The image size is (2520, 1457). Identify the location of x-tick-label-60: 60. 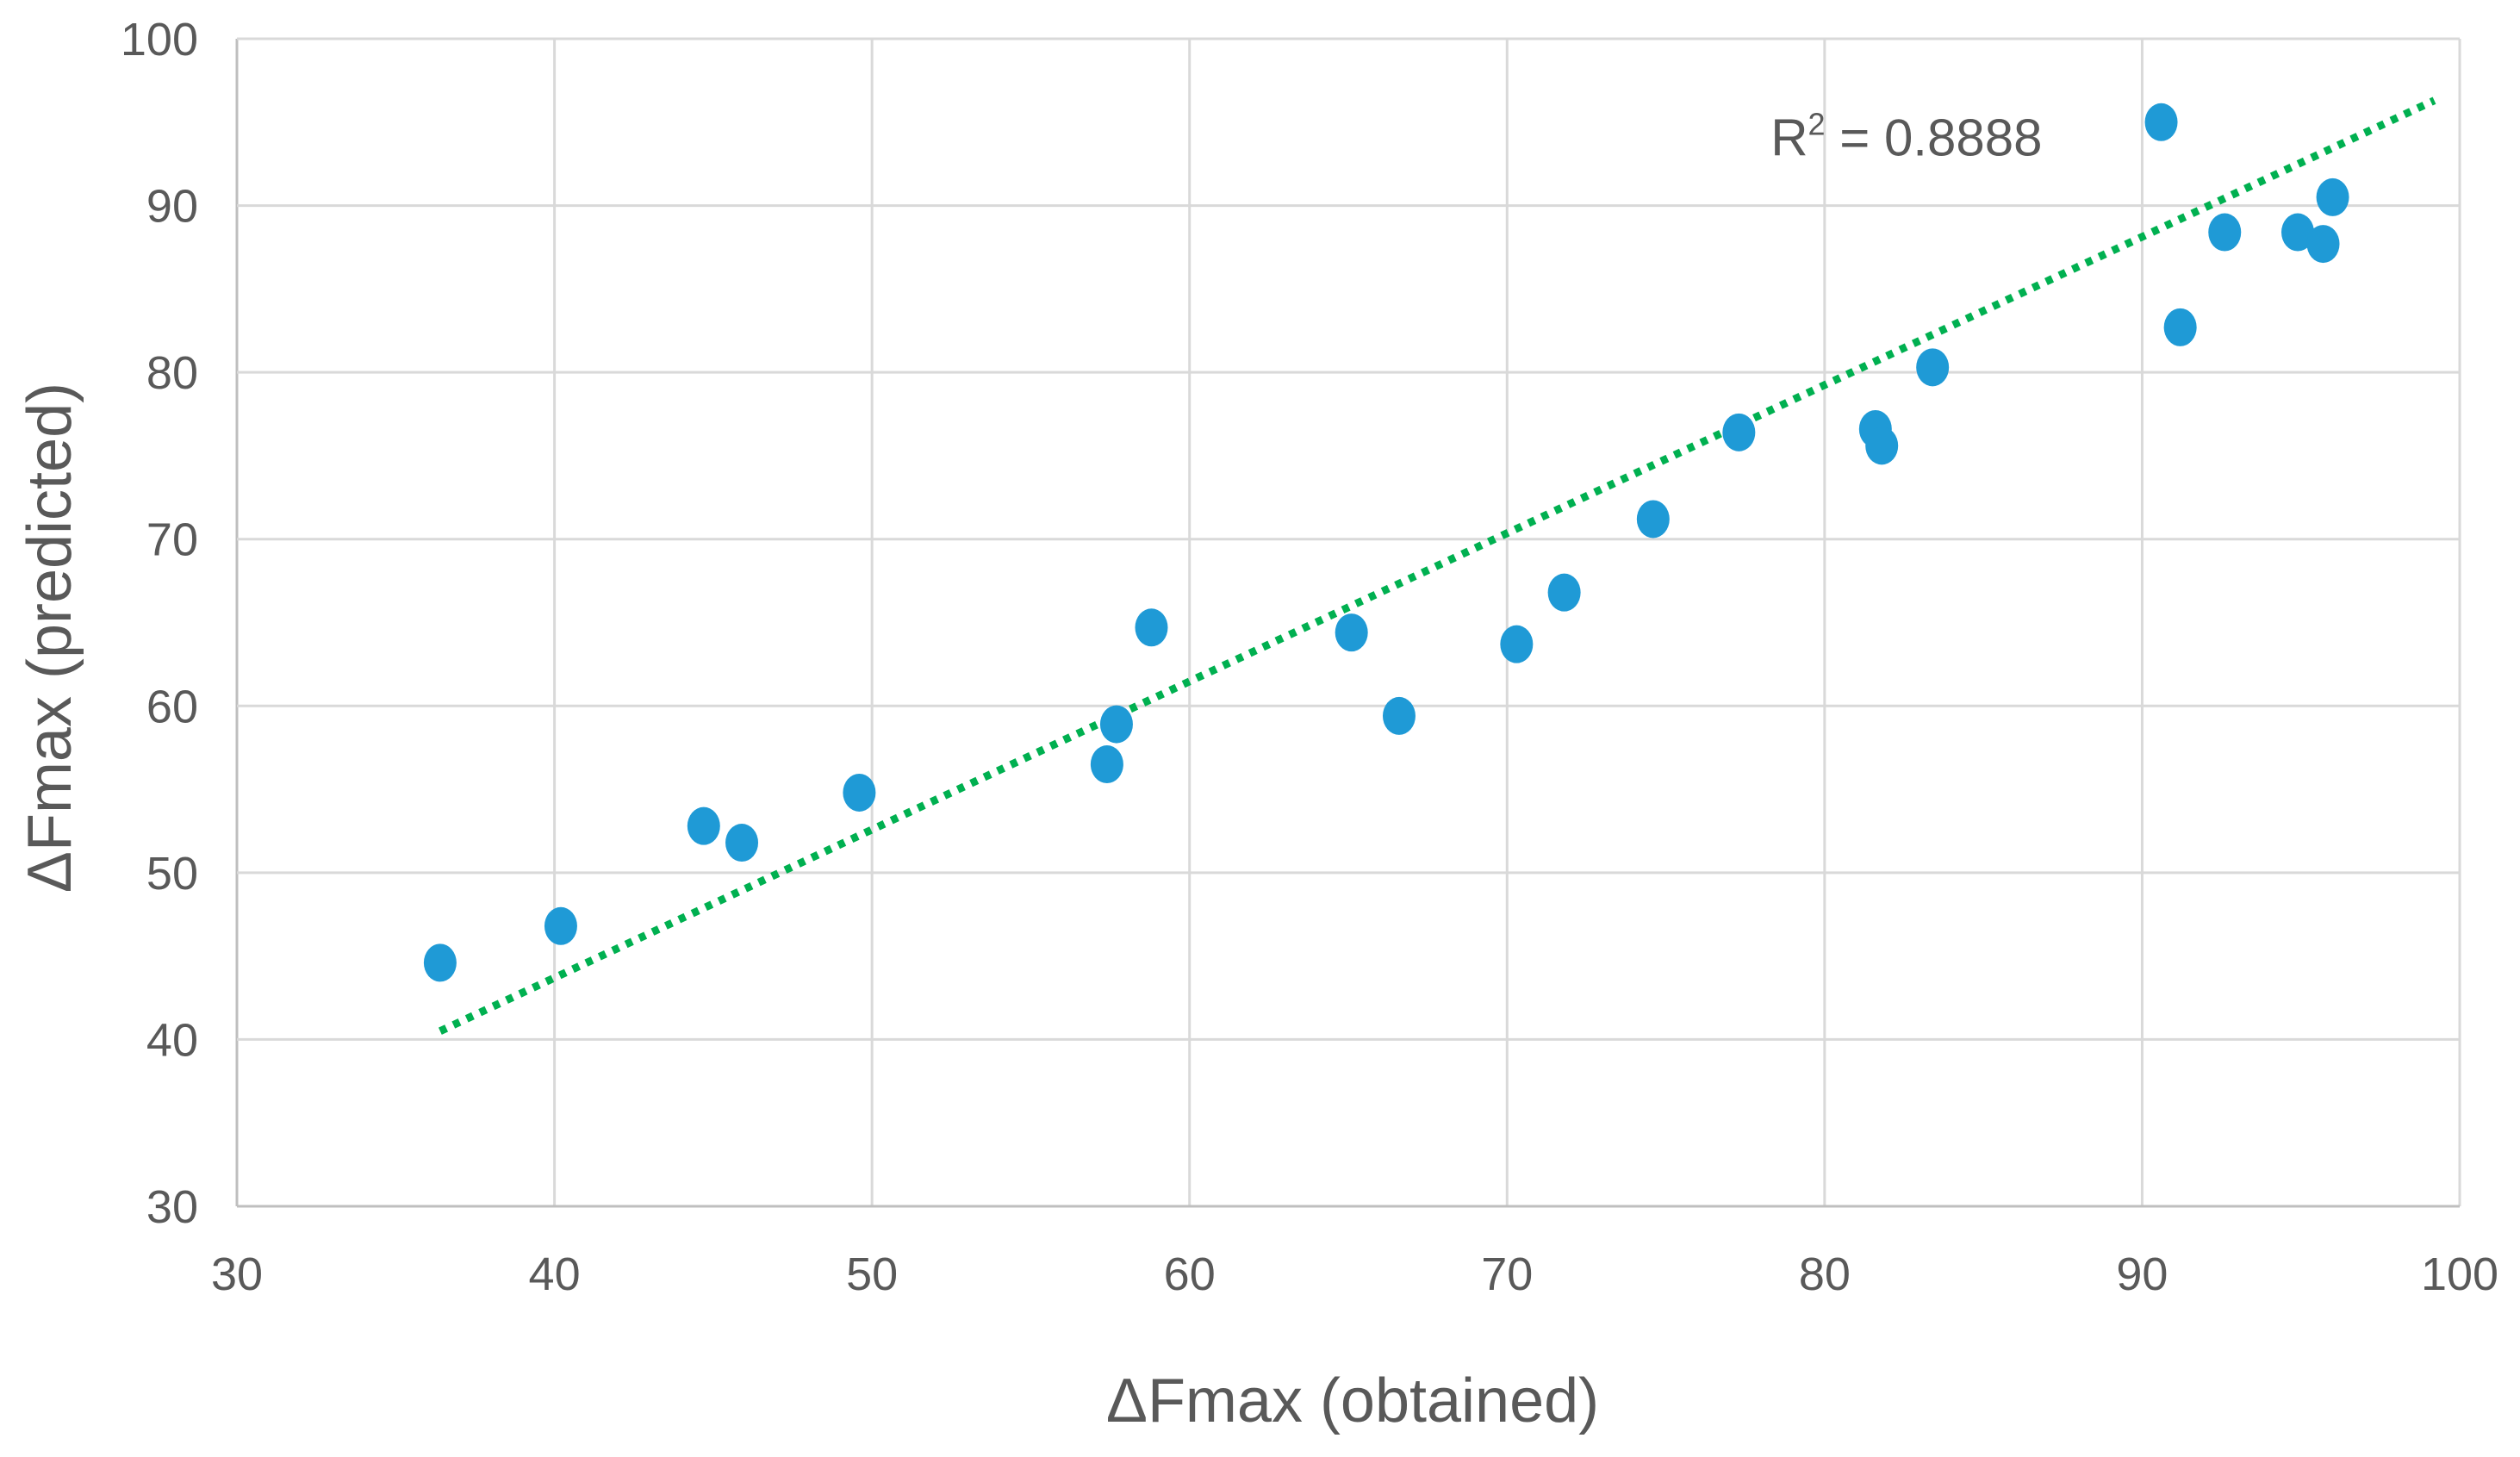
(1190, 1274).